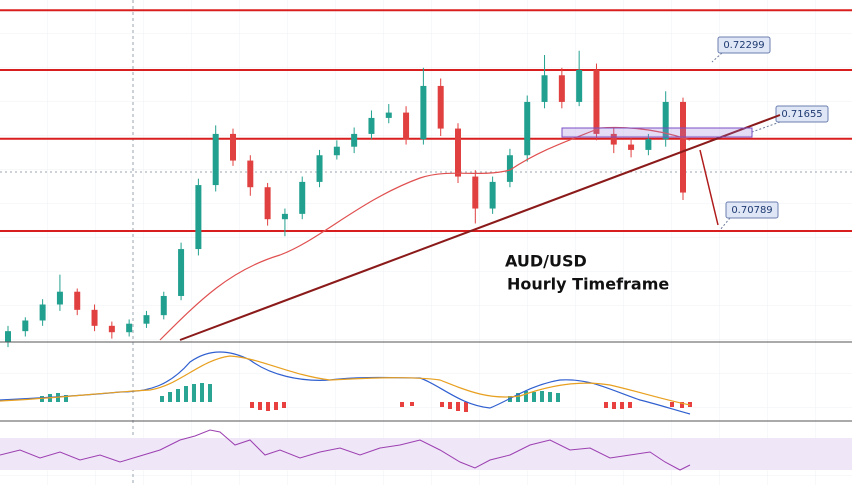 The height and width of the screenshot is (485, 852). Describe the element at coordinates (657, 132) in the screenshot. I see `resistance-zone` at that location.